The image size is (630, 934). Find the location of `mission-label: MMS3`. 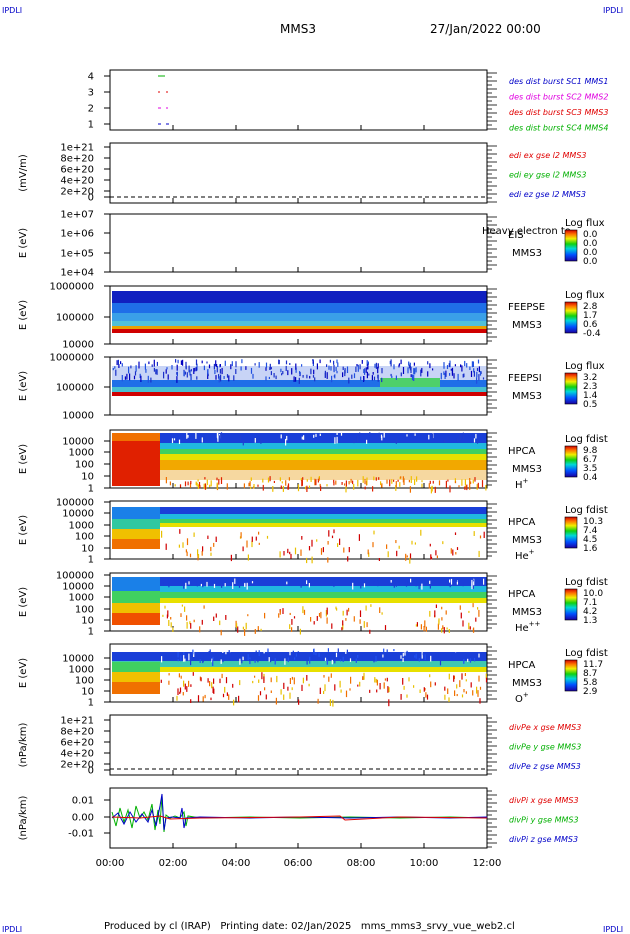

mission-label: MMS3 is located at coordinates (527, 253).